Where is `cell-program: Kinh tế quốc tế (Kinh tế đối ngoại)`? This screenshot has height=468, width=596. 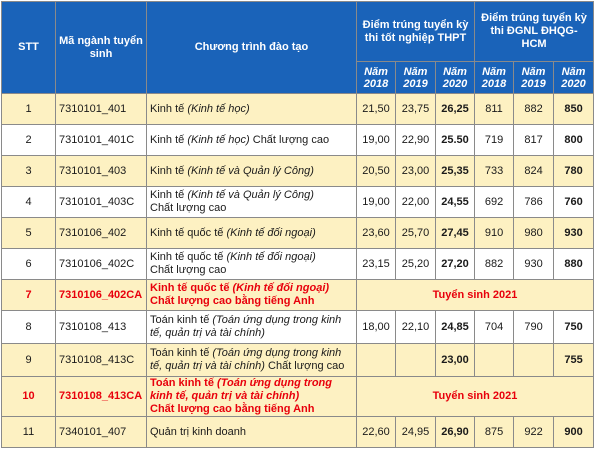
cell-program: Kinh tế quốc tế (Kinh tế đối ngoại) is located at coordinates (251, 233).